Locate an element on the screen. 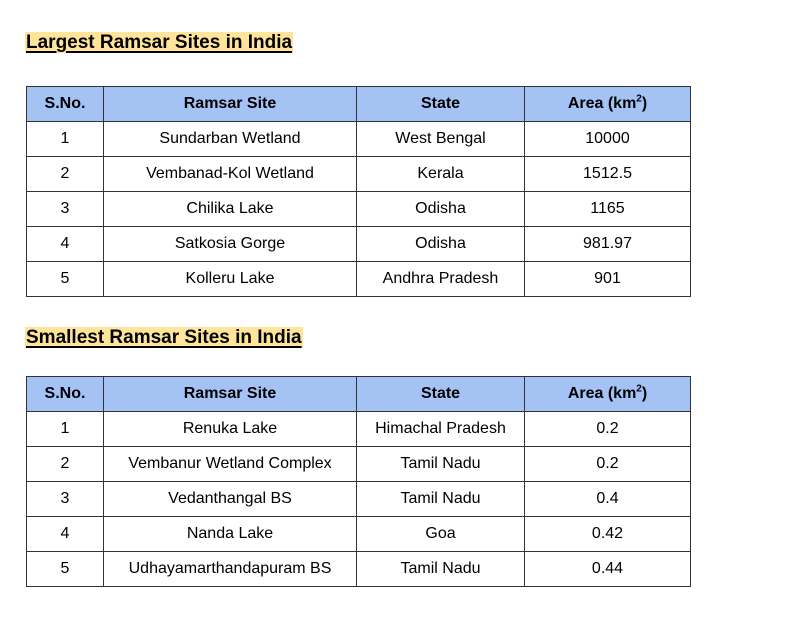 Image resolution: width=802 pixels, height=620 pixels. cell-area: 10000 is located at coordinates (607, 139).